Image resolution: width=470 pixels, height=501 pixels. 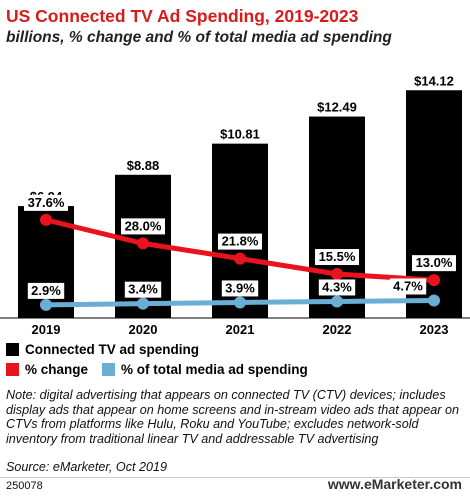 What do you see at coordinates (434, 329) in the screenshot?
I see `x-tick-2023: 2023` at bounding box center [434, 329].